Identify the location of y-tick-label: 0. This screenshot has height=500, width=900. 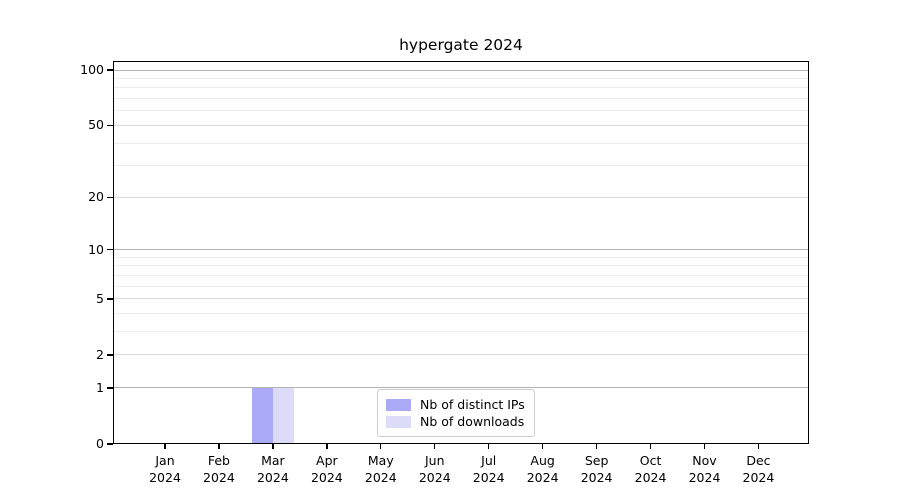
(100, 443).